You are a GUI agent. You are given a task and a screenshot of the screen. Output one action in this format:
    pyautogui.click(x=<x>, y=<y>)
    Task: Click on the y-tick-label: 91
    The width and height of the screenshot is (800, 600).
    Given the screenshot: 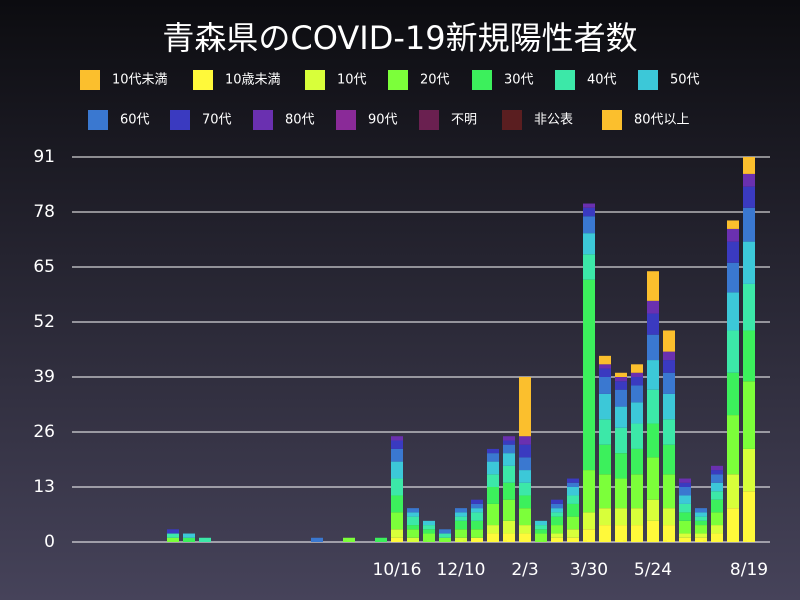 What is the action you would take?
    pyautogui.click(x=44, y=157)
    